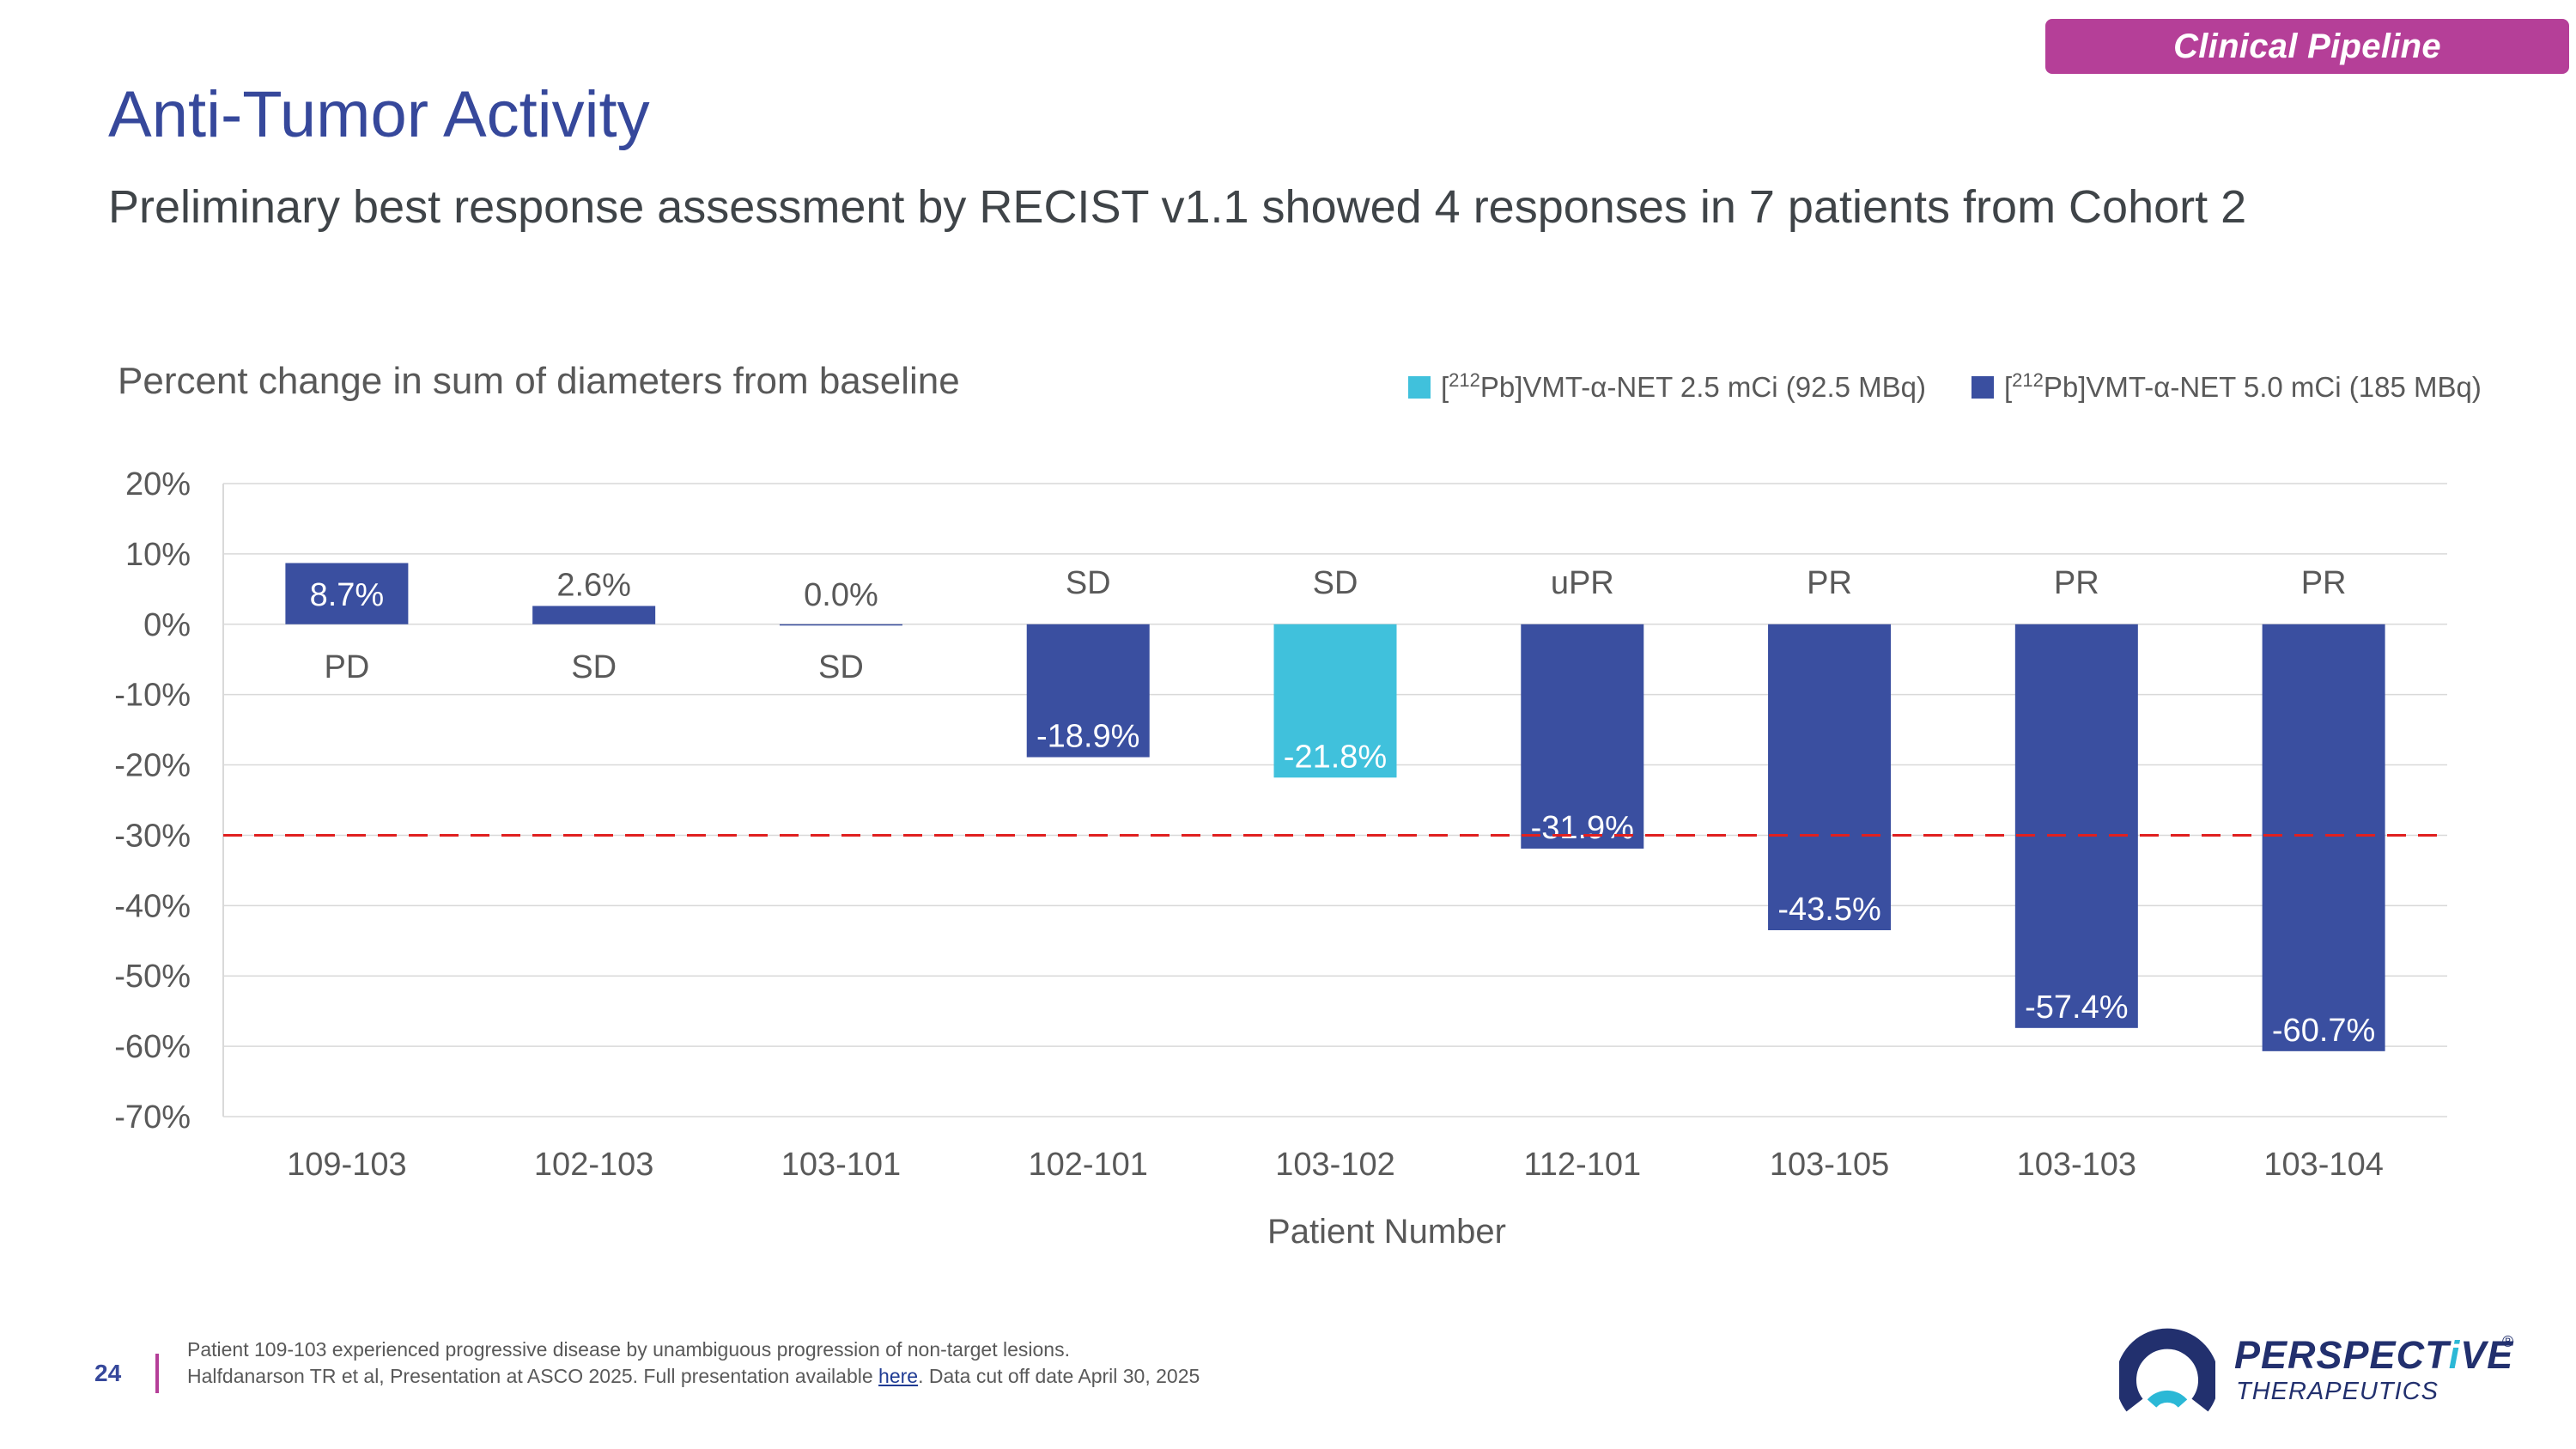 The height and width of the screenshot is (1449, 2576). I want to click on x-tick-label: 109-103, so click(346, 1165).